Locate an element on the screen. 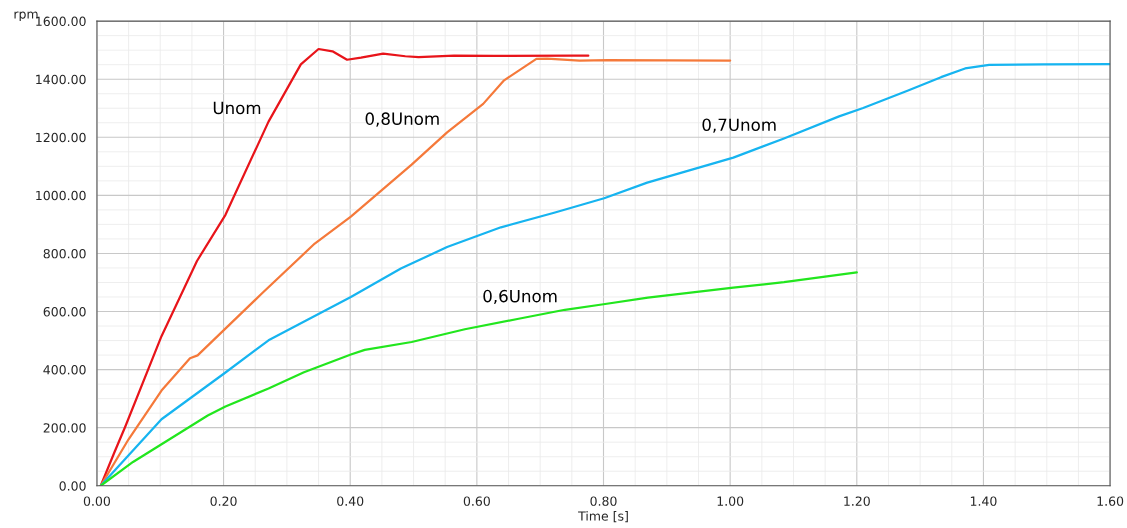 Image resolution: width=1127 pixels, height=528 pixels. series-label: Unom is located at coordinates (237, 108).